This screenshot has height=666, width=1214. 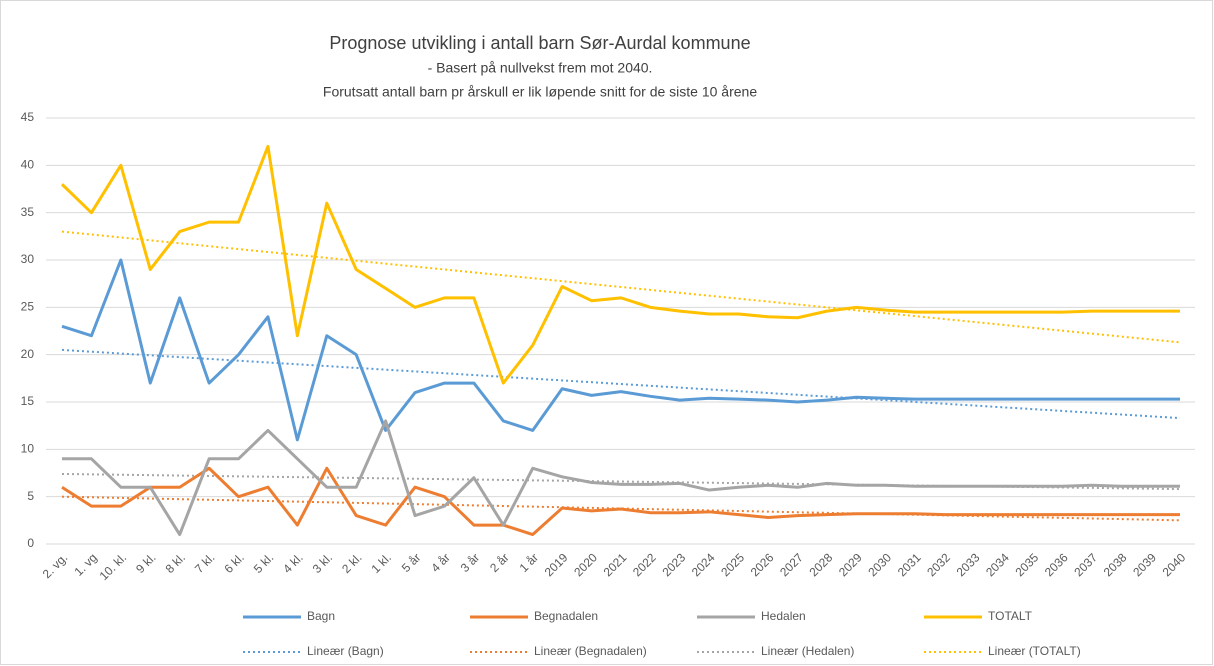 I want to click on series-line, so click(x=620, y=501).